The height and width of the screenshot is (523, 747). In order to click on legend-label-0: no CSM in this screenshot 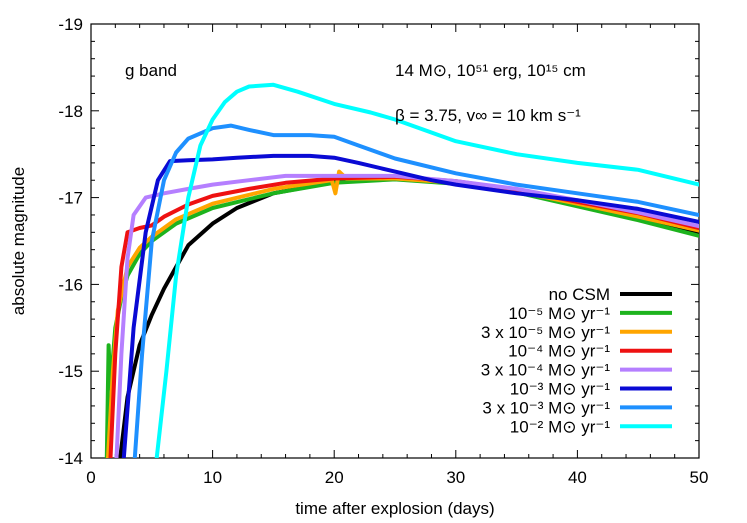, I will do `click(579, 294)`.